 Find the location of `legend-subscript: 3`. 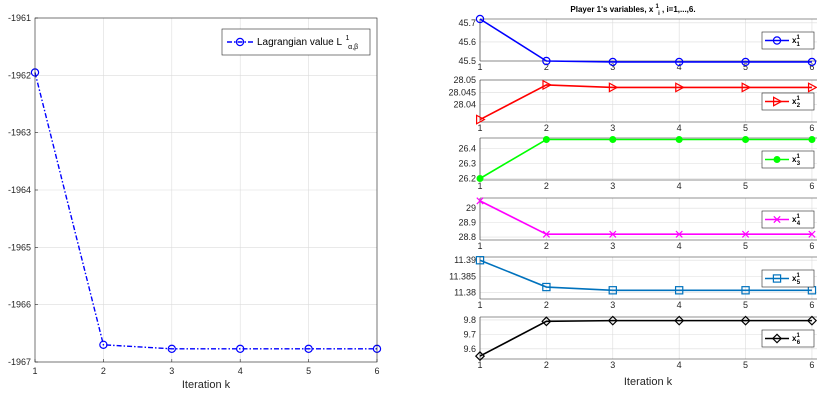

legend-subscript: 3 is located at coordinates (799, 164).